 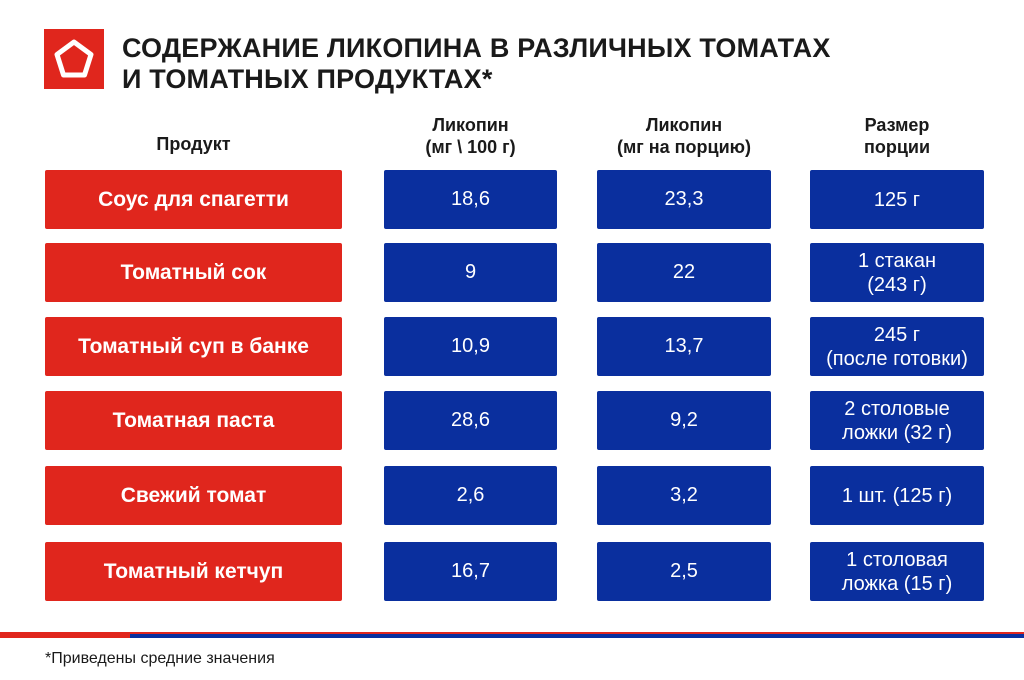 What do you see at coordinates (470, 495) in the screenshot?
I see `row-per100-cell: 2,6` at bounding box center [470, 495].